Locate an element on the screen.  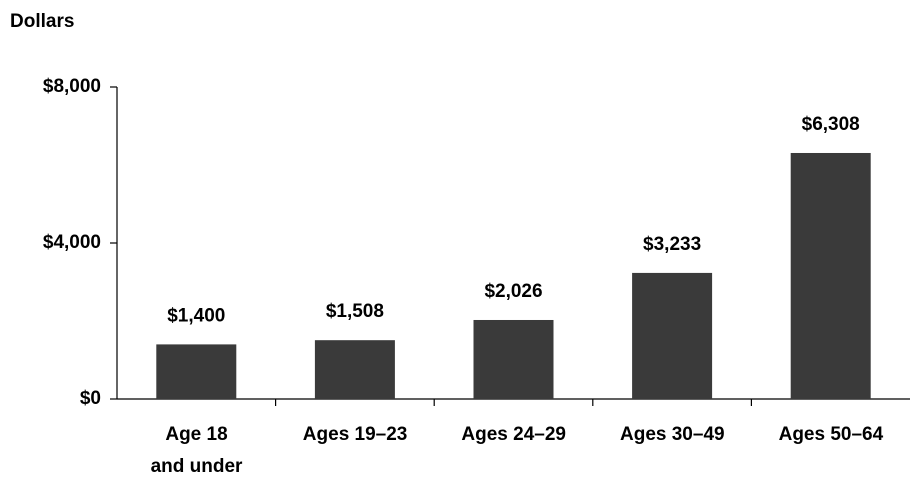
y-tick-label: $0 is located at coordinates (90, 398).